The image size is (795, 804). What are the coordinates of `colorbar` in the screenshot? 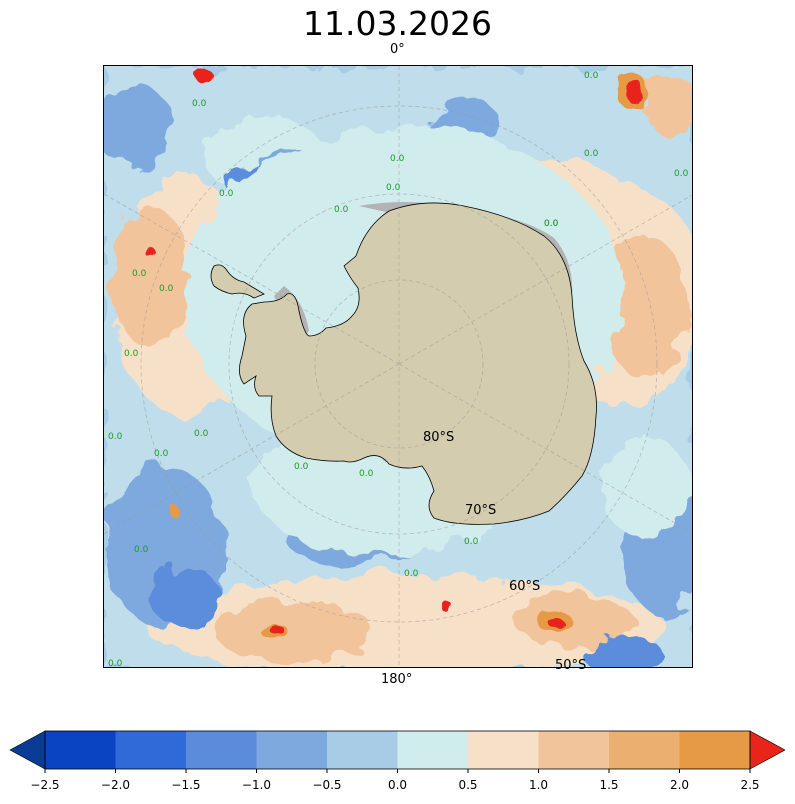 It's located at (397, 751).